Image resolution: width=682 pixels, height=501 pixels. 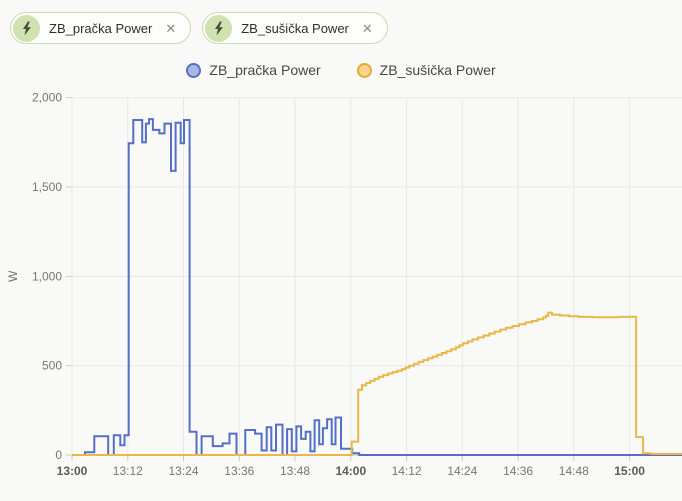 What do you see at coordinates (47, 98) in the screenshot?
I see `y-tick-label: 2,000` at bounding box center [47, 98].